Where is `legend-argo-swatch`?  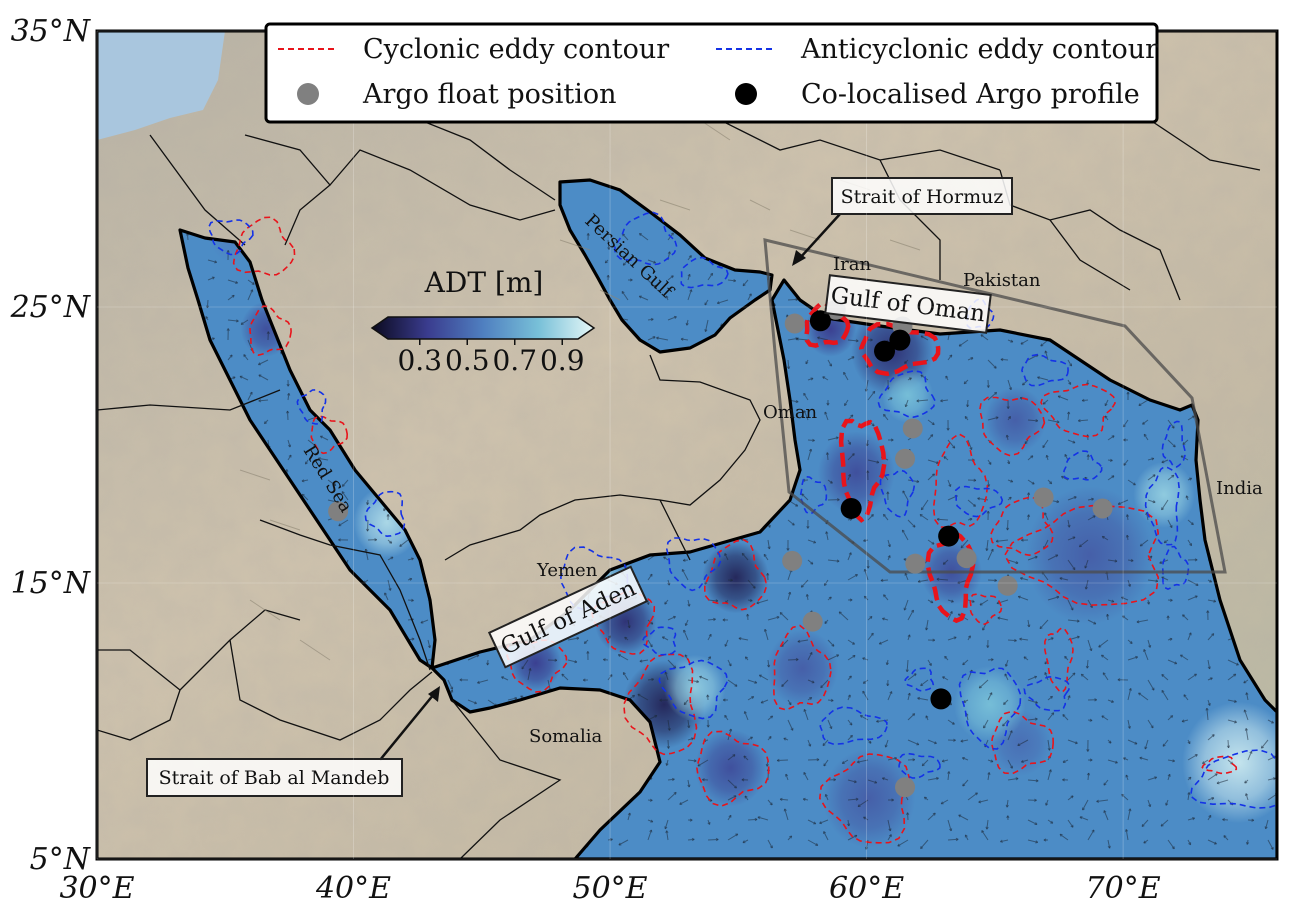
legend-argo-swatch is located at coordinates (308, 94).